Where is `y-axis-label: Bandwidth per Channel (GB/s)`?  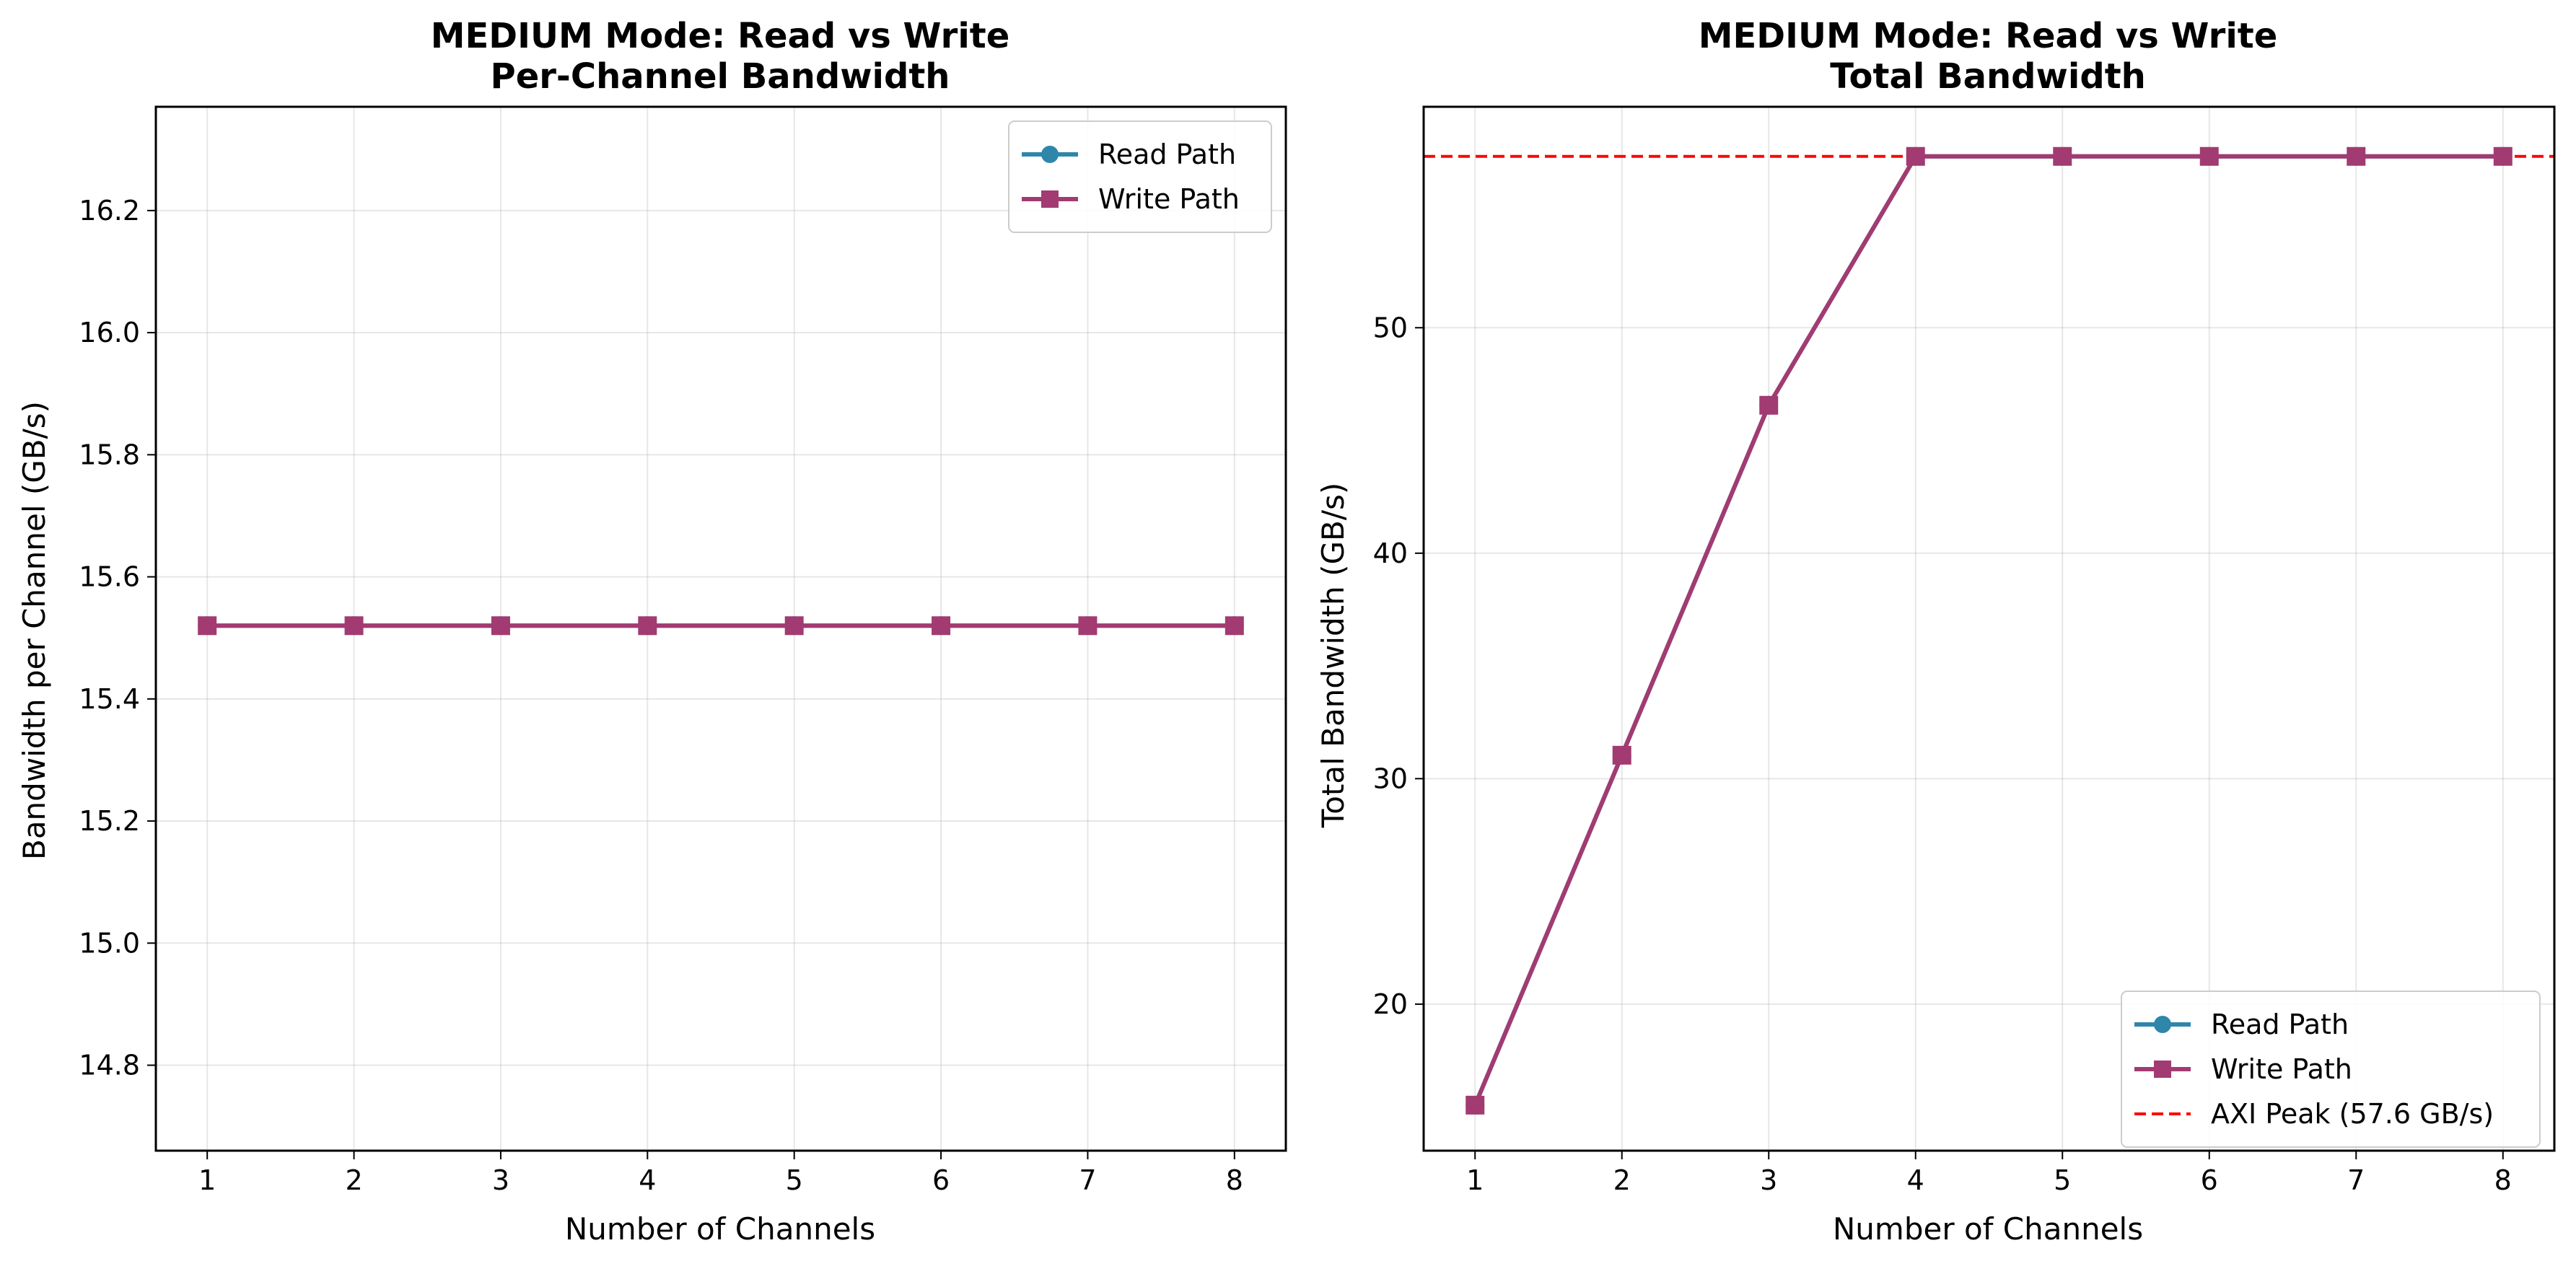 y-axis-label: Bandwidth per Channel (GB/s) is located at coordinates (34, 630).